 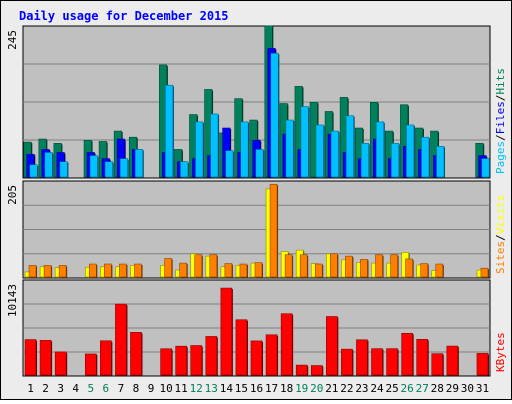 I want to click on x-tick-label-17: 17, so click(x=271, y=388).